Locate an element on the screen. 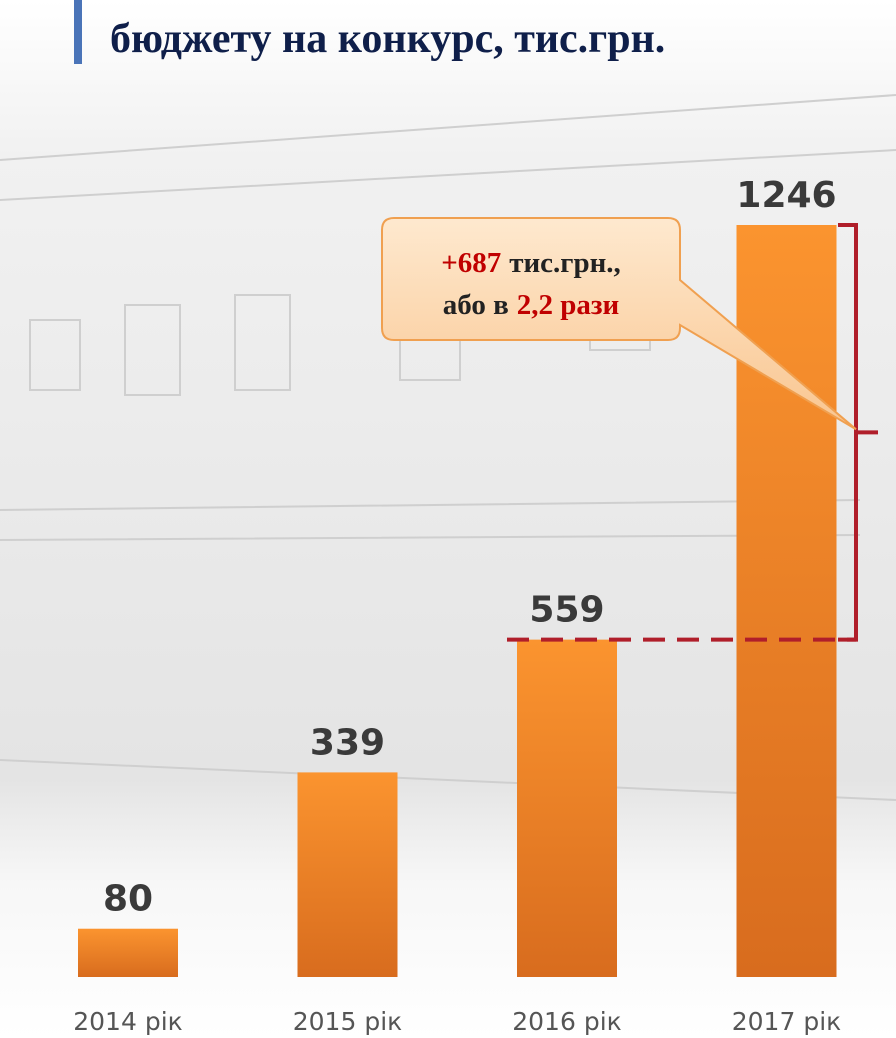 The height and width of the screenshot is (1038, 896). data-label: 1246 is located at coordinates (786, 195).